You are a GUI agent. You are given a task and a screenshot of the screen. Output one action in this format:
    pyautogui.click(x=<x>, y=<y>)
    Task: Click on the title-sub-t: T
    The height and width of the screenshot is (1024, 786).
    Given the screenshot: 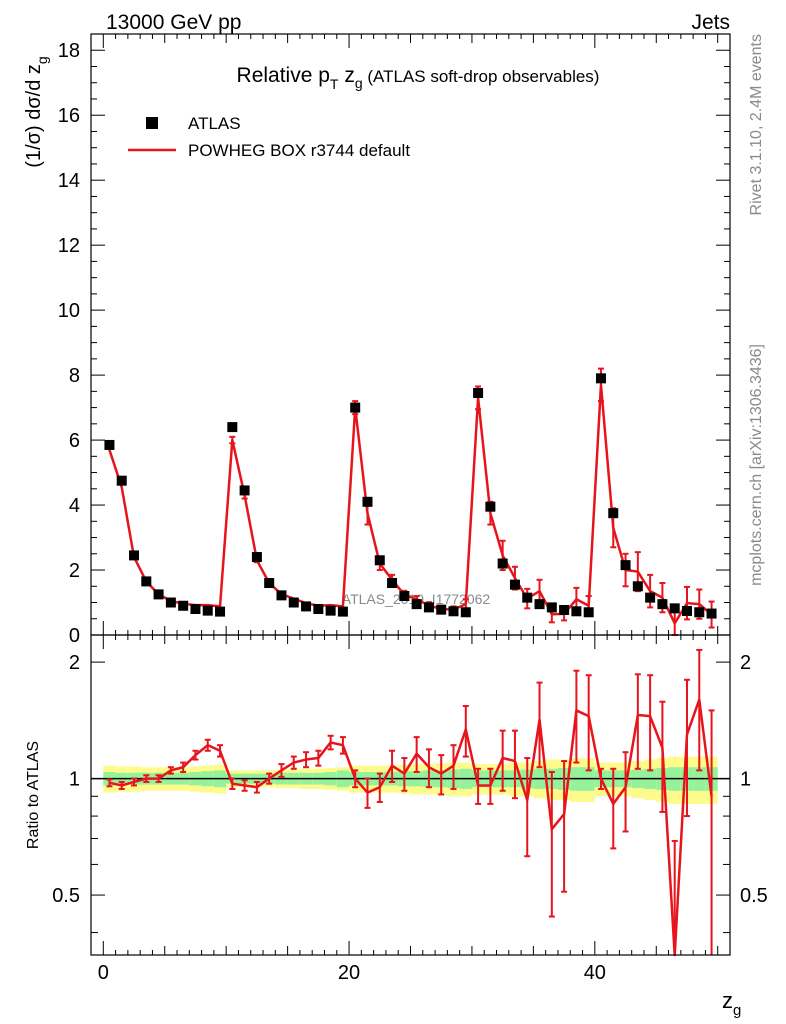 What is the action you would take?
    pyautogui.click(x=334, y=84)
    